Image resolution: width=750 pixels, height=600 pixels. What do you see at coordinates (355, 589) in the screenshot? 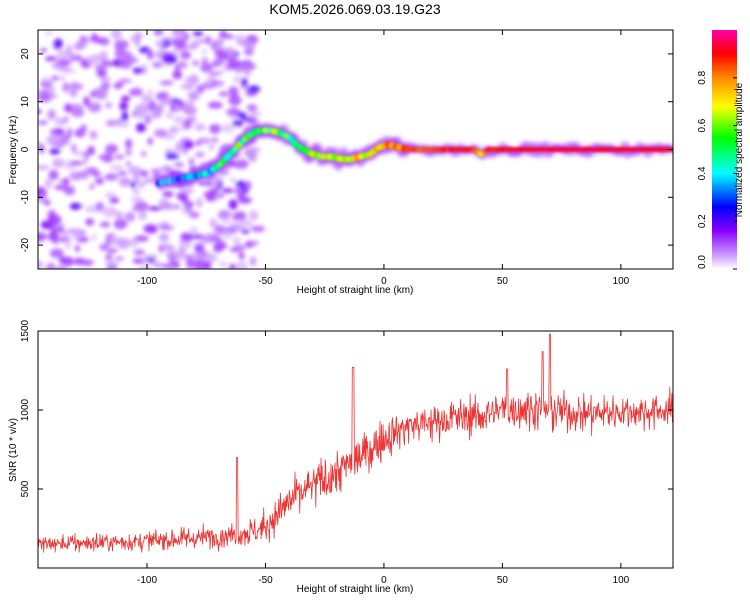
I see `snr-xlabel: Height of straight line (km)` at bounding box center [355, 589].